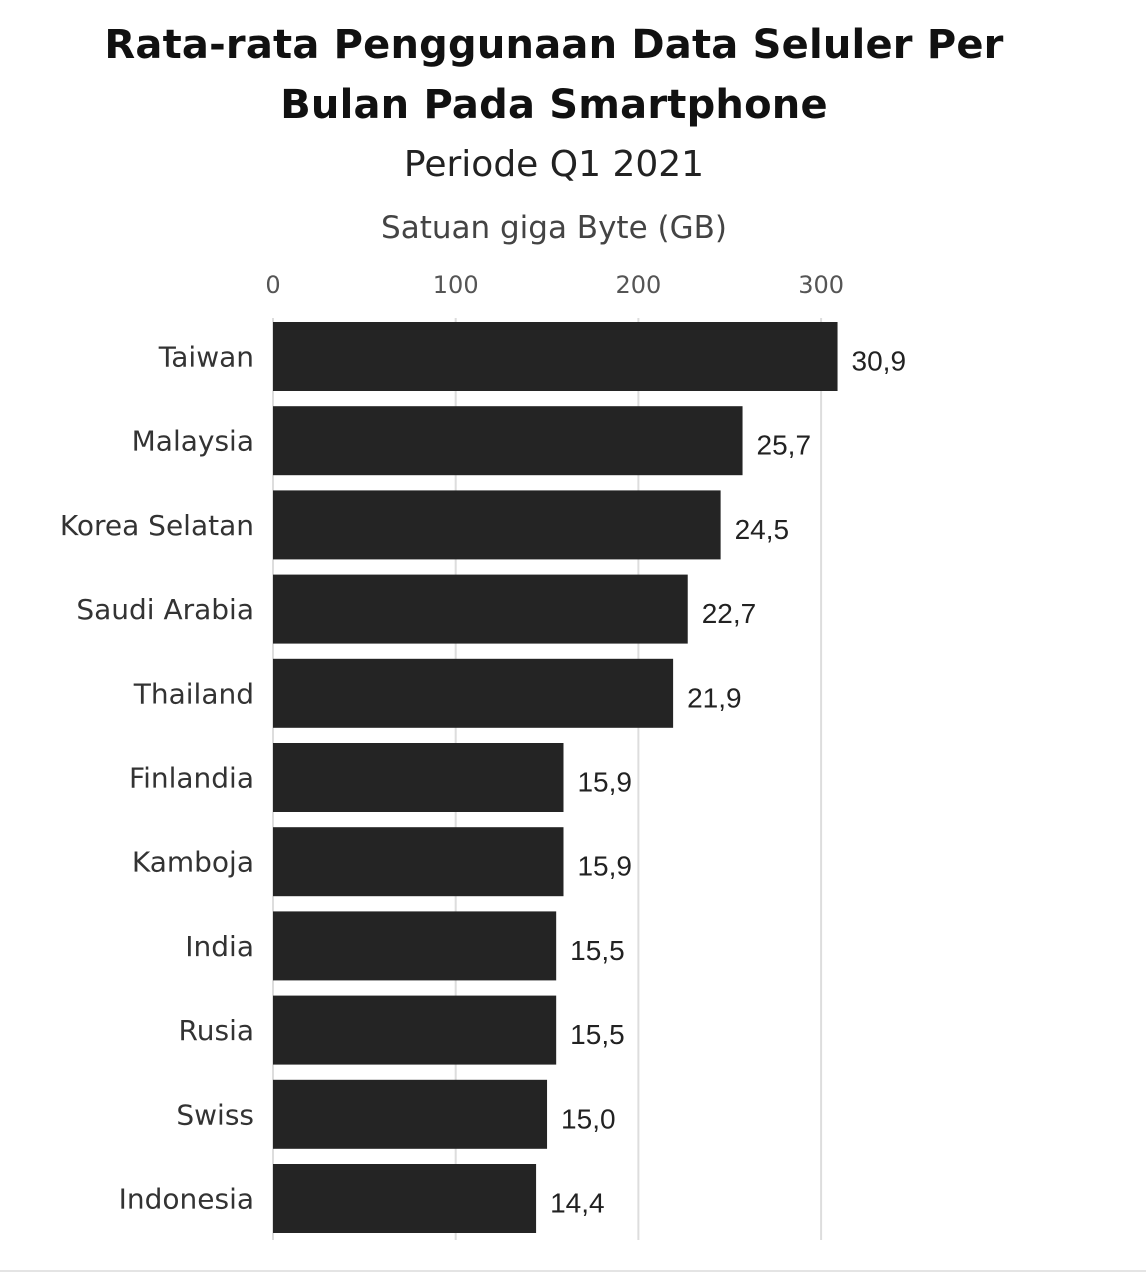  I want to click on x-tick-label-0: 0, so click(272, 285).